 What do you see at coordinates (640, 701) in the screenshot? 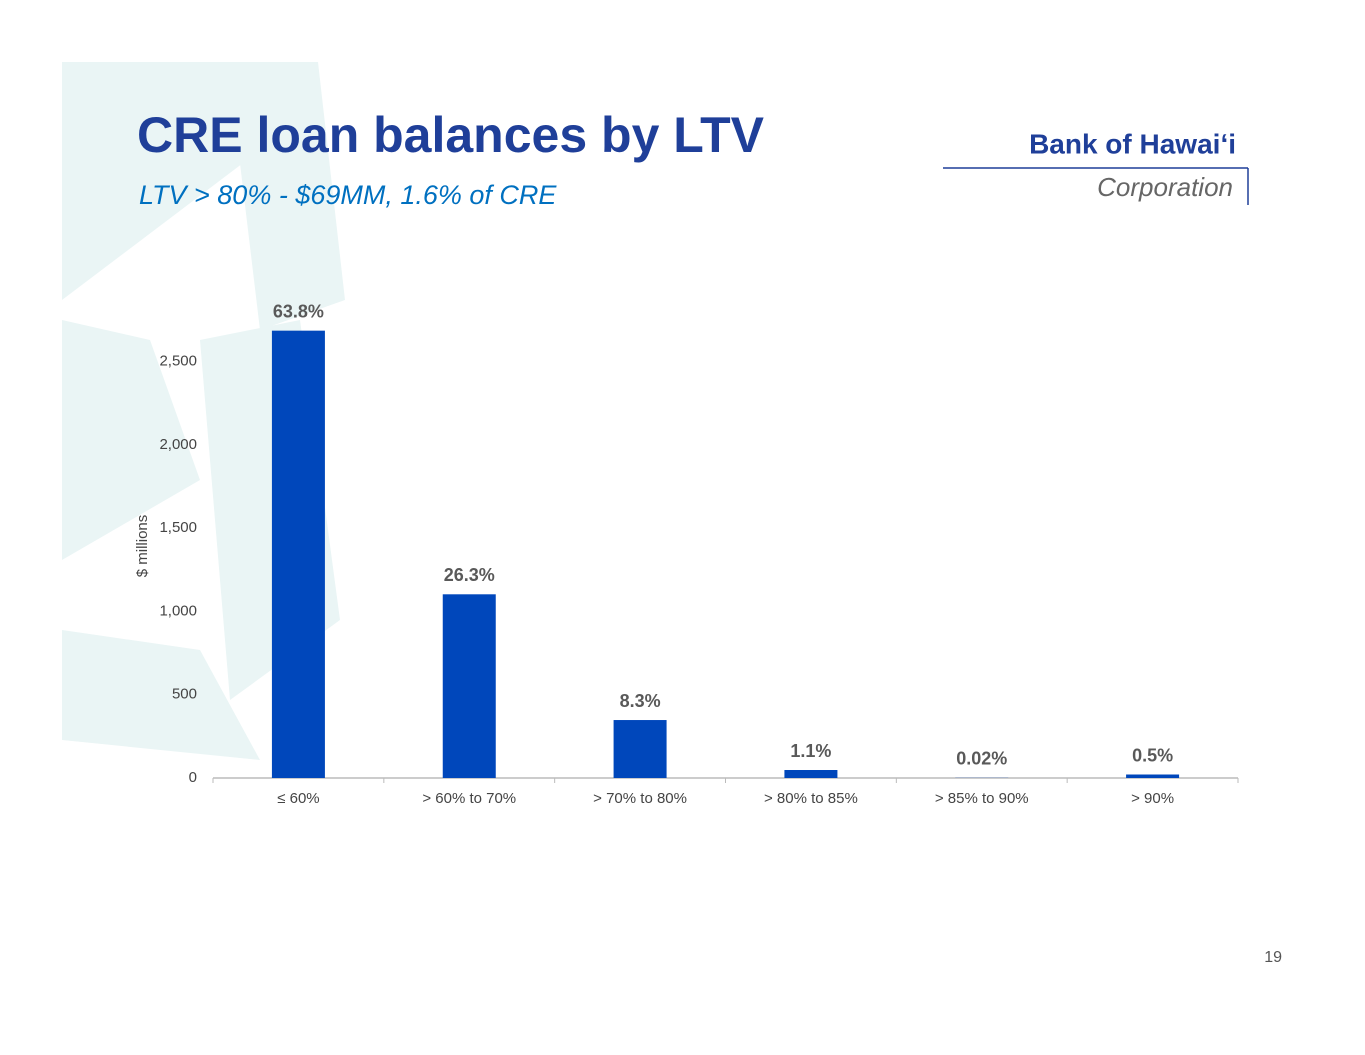
I see `data-label: 8.3%` at bounding box center [640, 701].